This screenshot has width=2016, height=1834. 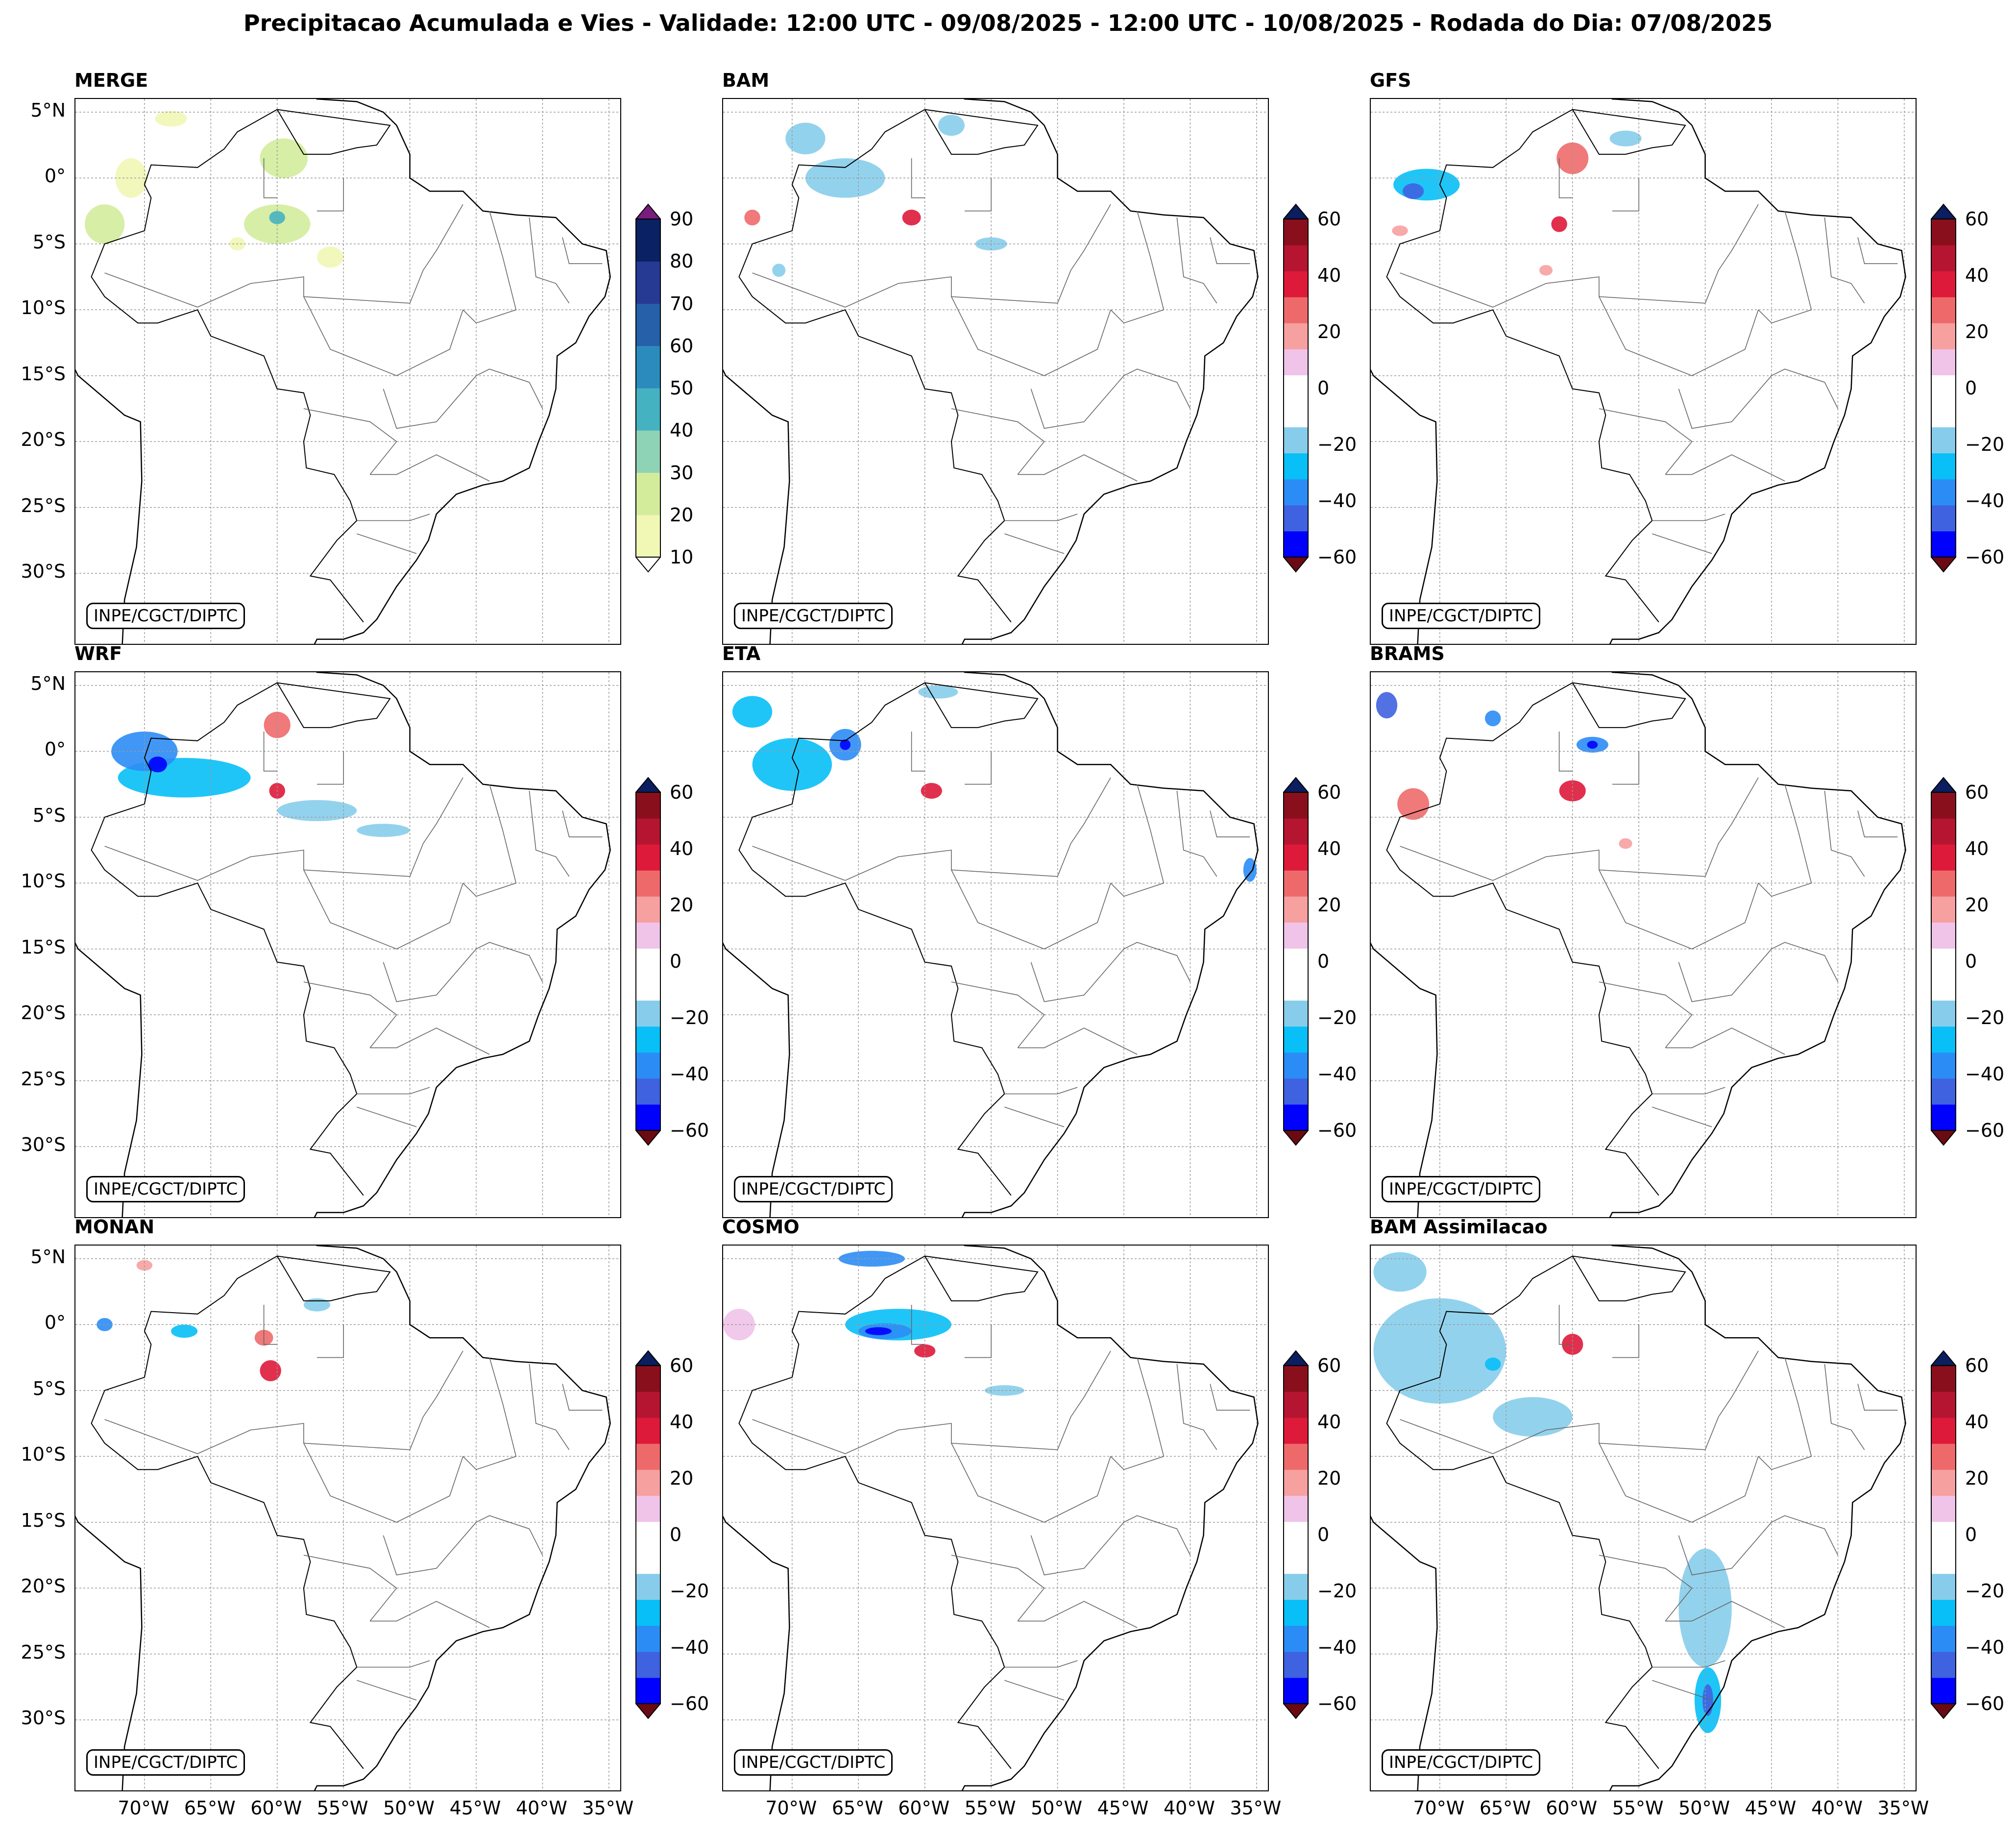 What do you see at coordinates (741, 653) in the screenshot?
I see `panel-title: ETA` at bounding box center [741, 653].